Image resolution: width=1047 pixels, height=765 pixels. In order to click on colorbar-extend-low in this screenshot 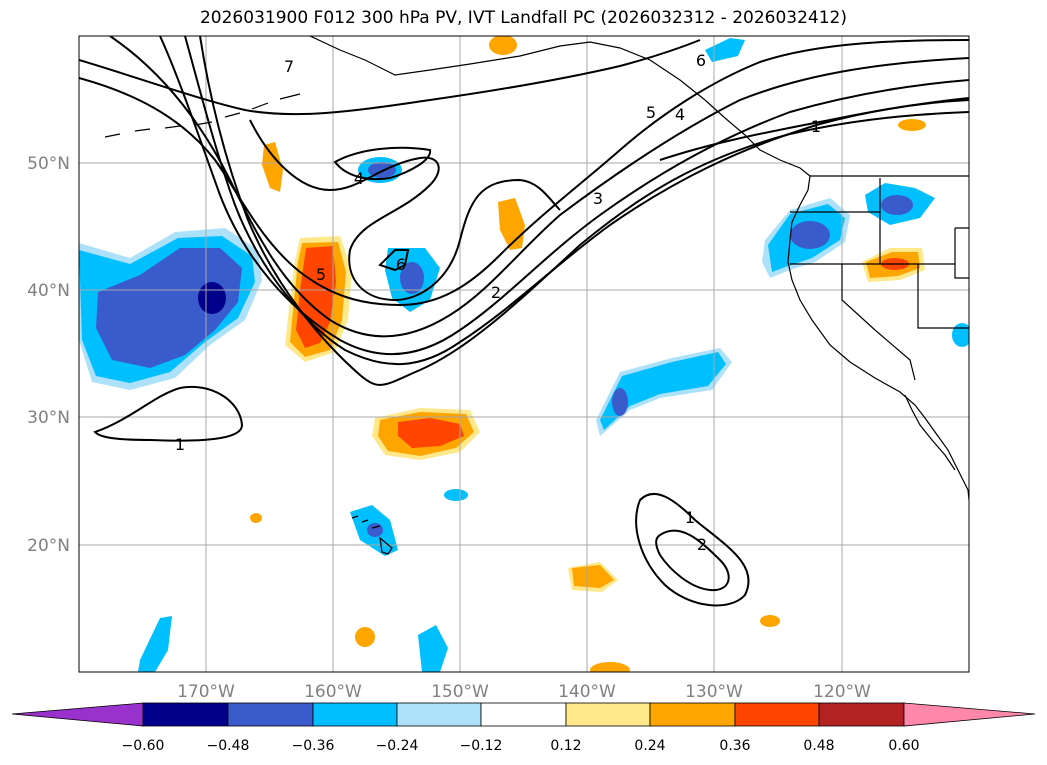, I will do `click(77, 714)`.